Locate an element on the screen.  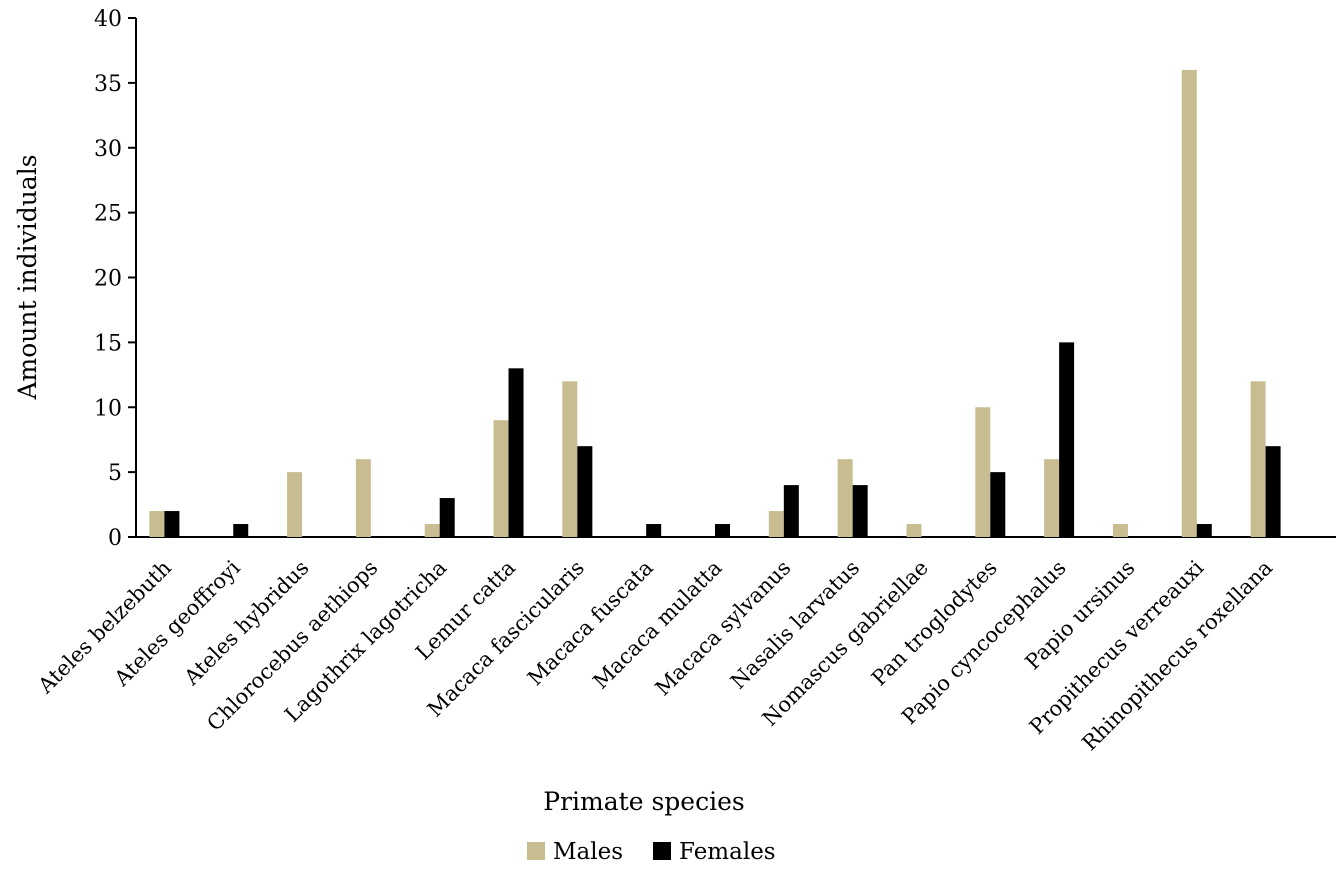
legend: Males Females is located at coordinates (651, 852).